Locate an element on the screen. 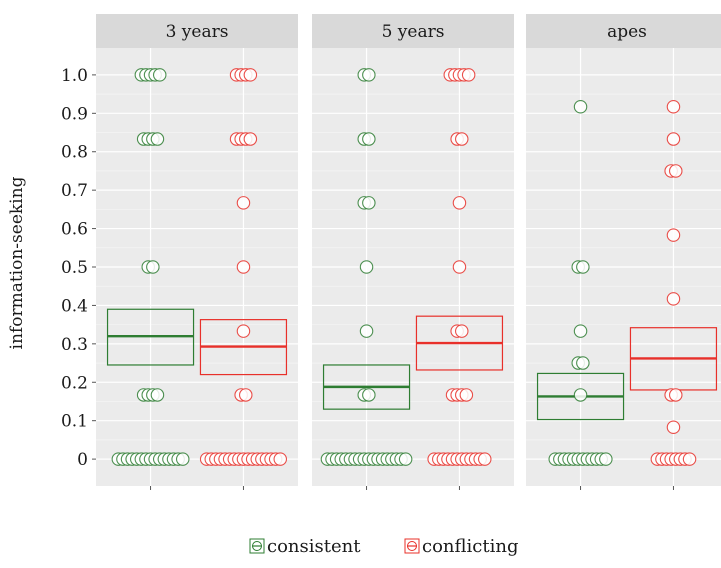  y-tick-label: 0.6 is located at coordinates (74, 230).